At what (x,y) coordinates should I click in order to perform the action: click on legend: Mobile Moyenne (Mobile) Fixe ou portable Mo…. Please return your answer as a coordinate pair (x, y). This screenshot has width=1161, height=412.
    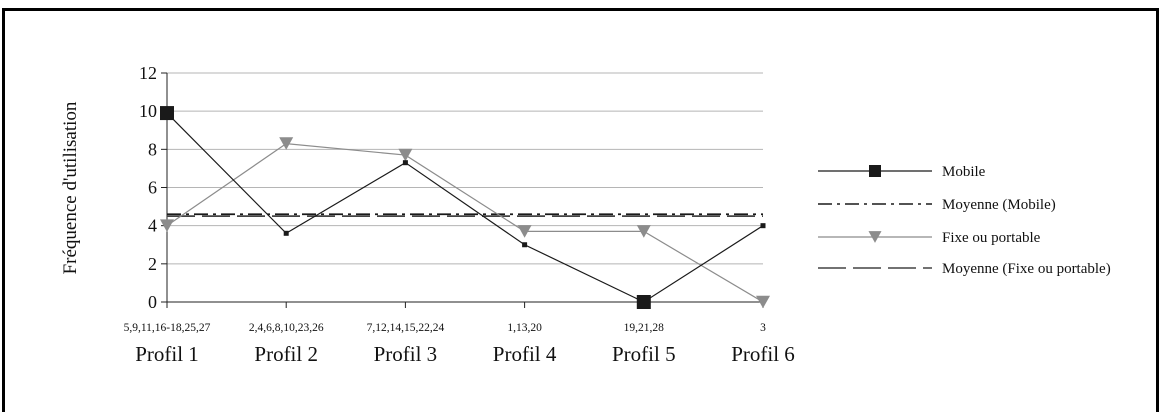
    Looking at the image, I should click on (964, 220).